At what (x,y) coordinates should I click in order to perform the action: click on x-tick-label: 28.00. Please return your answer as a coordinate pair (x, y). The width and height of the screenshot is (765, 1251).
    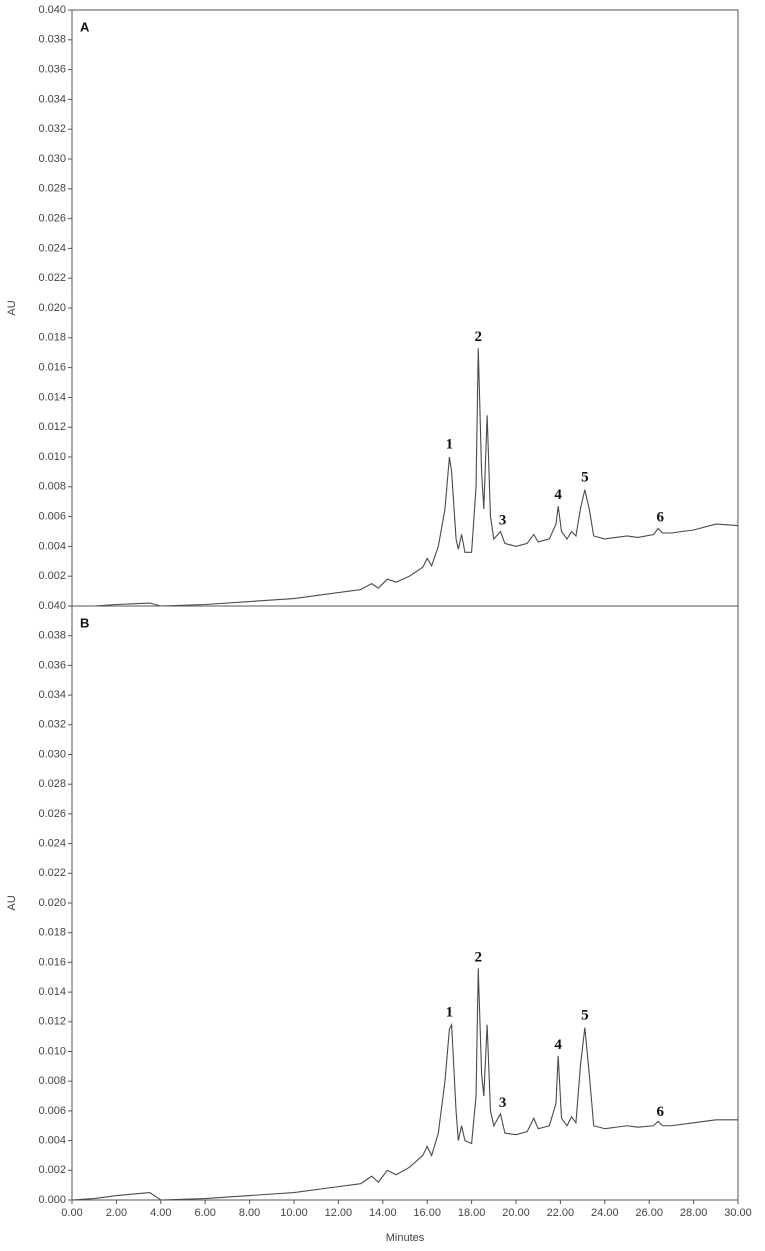
    Looking at the image, I should click on (694, 1213).